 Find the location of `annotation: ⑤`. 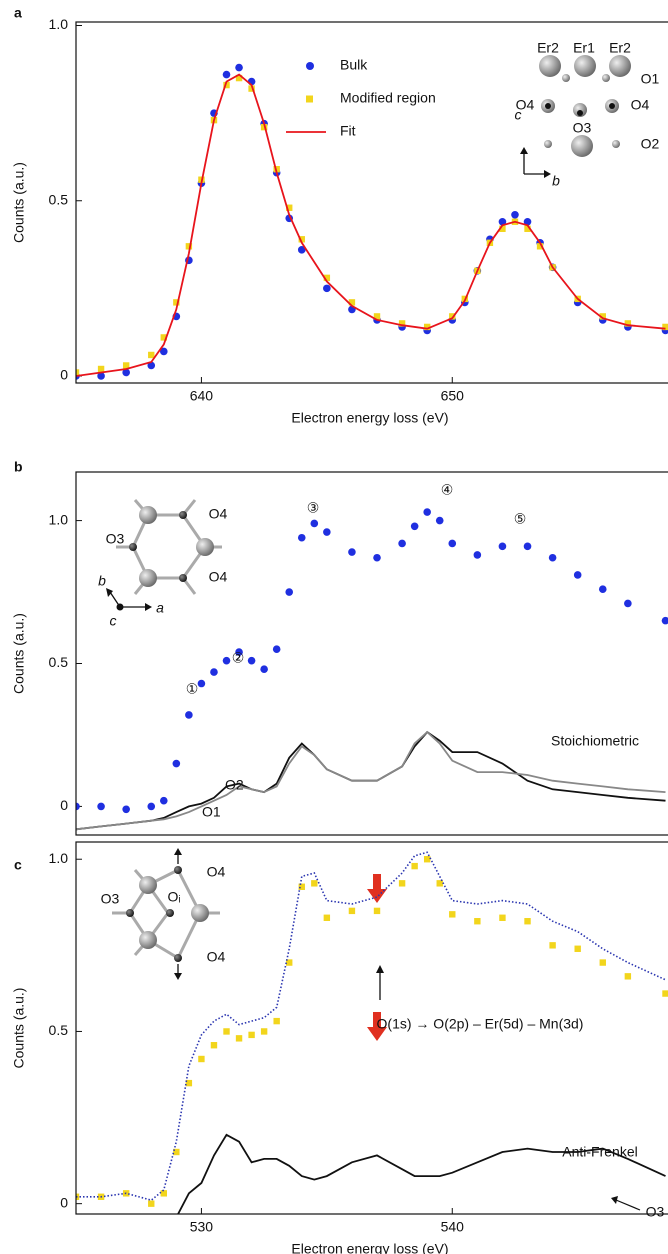

annotation: ⑤ is located at coordinates (520, 519).